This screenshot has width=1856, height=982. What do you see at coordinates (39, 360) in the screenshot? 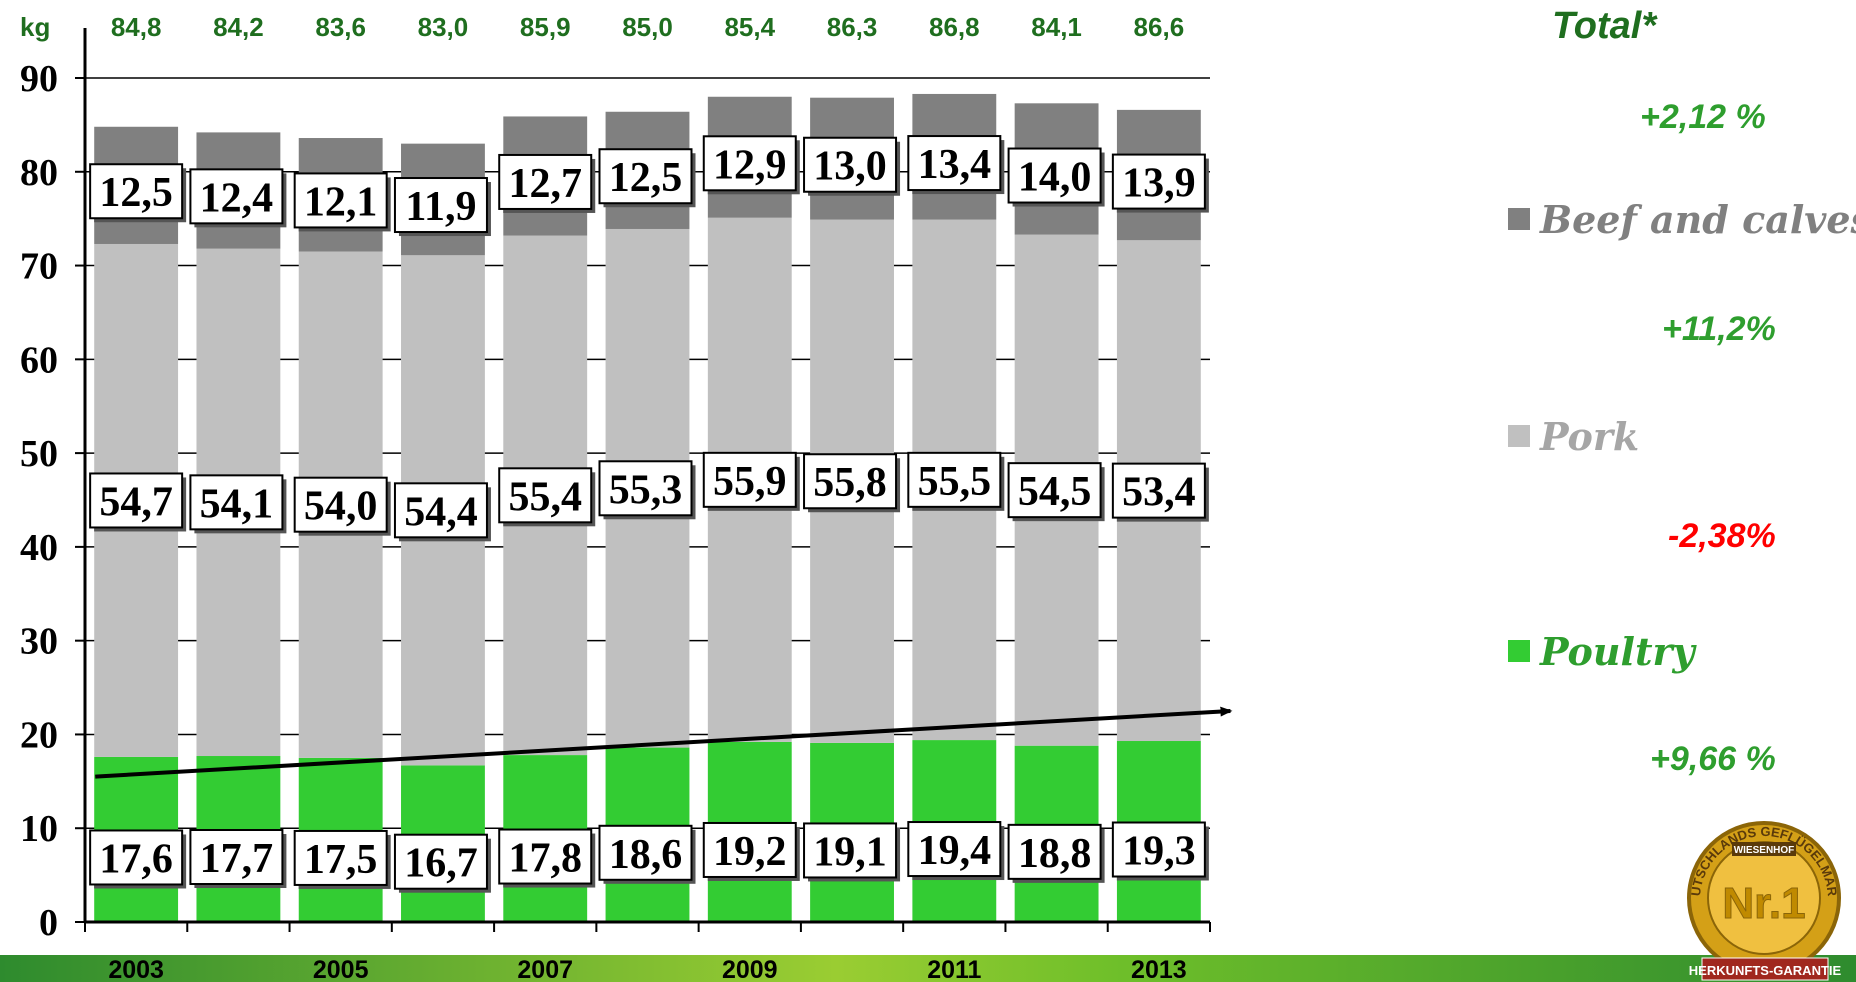
I see `y-tick-label: 60` at bounding box center [39, 360].